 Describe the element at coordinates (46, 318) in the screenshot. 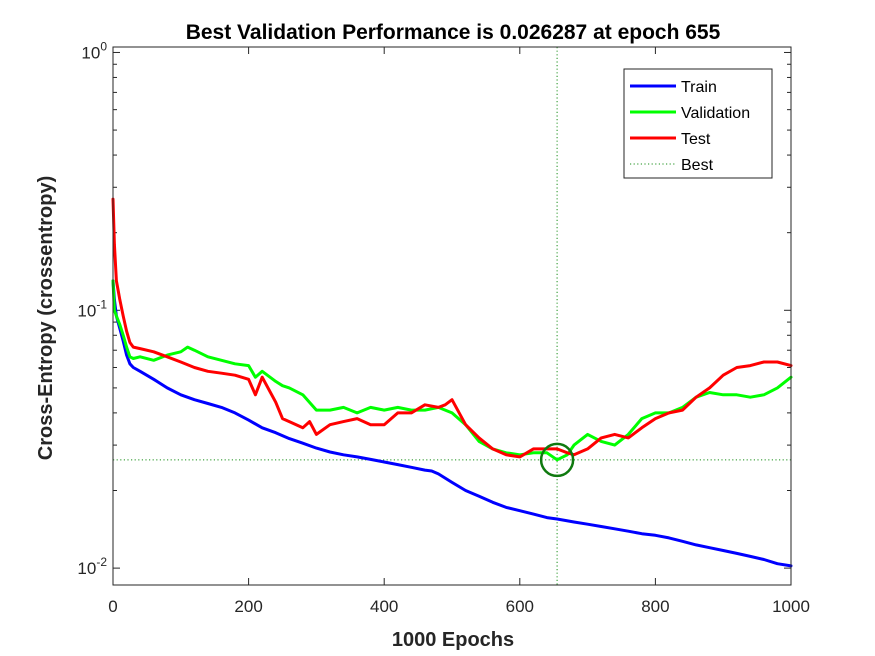

I see `y-axis-label: Cross-Entropy (crossentropy)` at that location.